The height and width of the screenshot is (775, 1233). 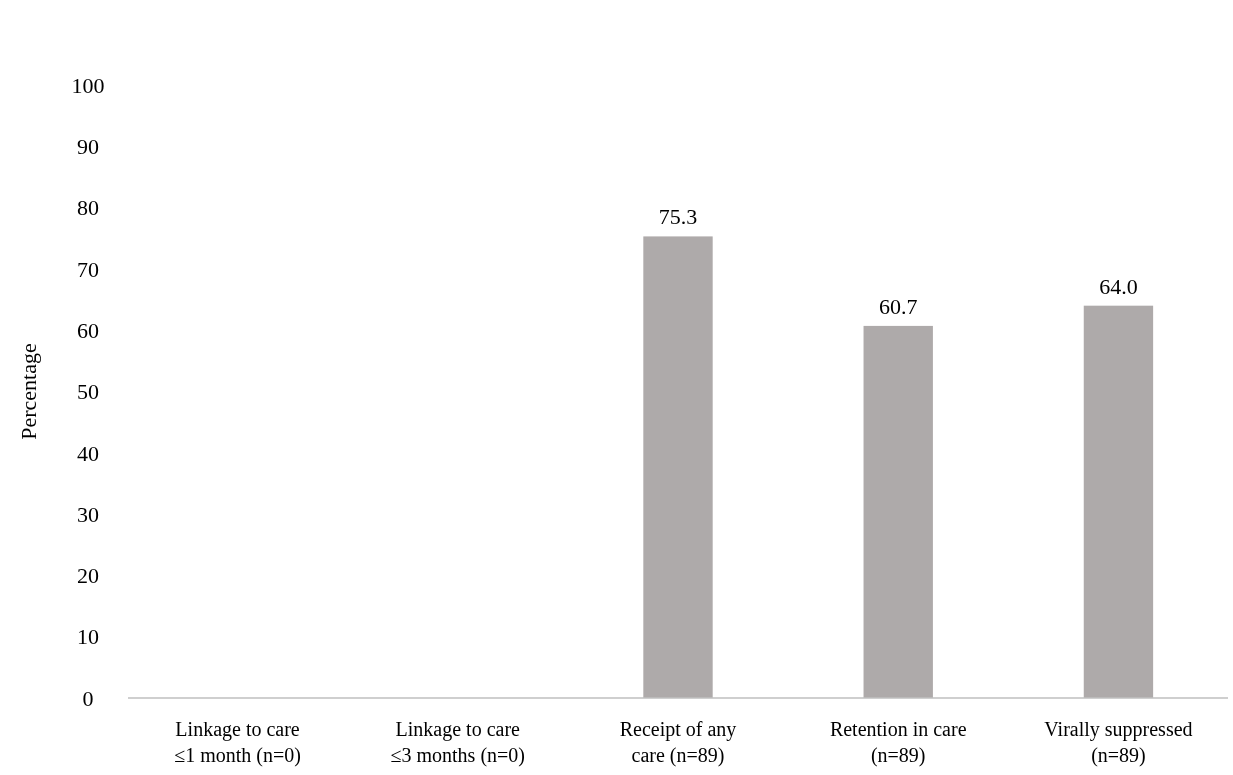 I want to click on y-axis-title: Percentage, so click(x=28, y=391).